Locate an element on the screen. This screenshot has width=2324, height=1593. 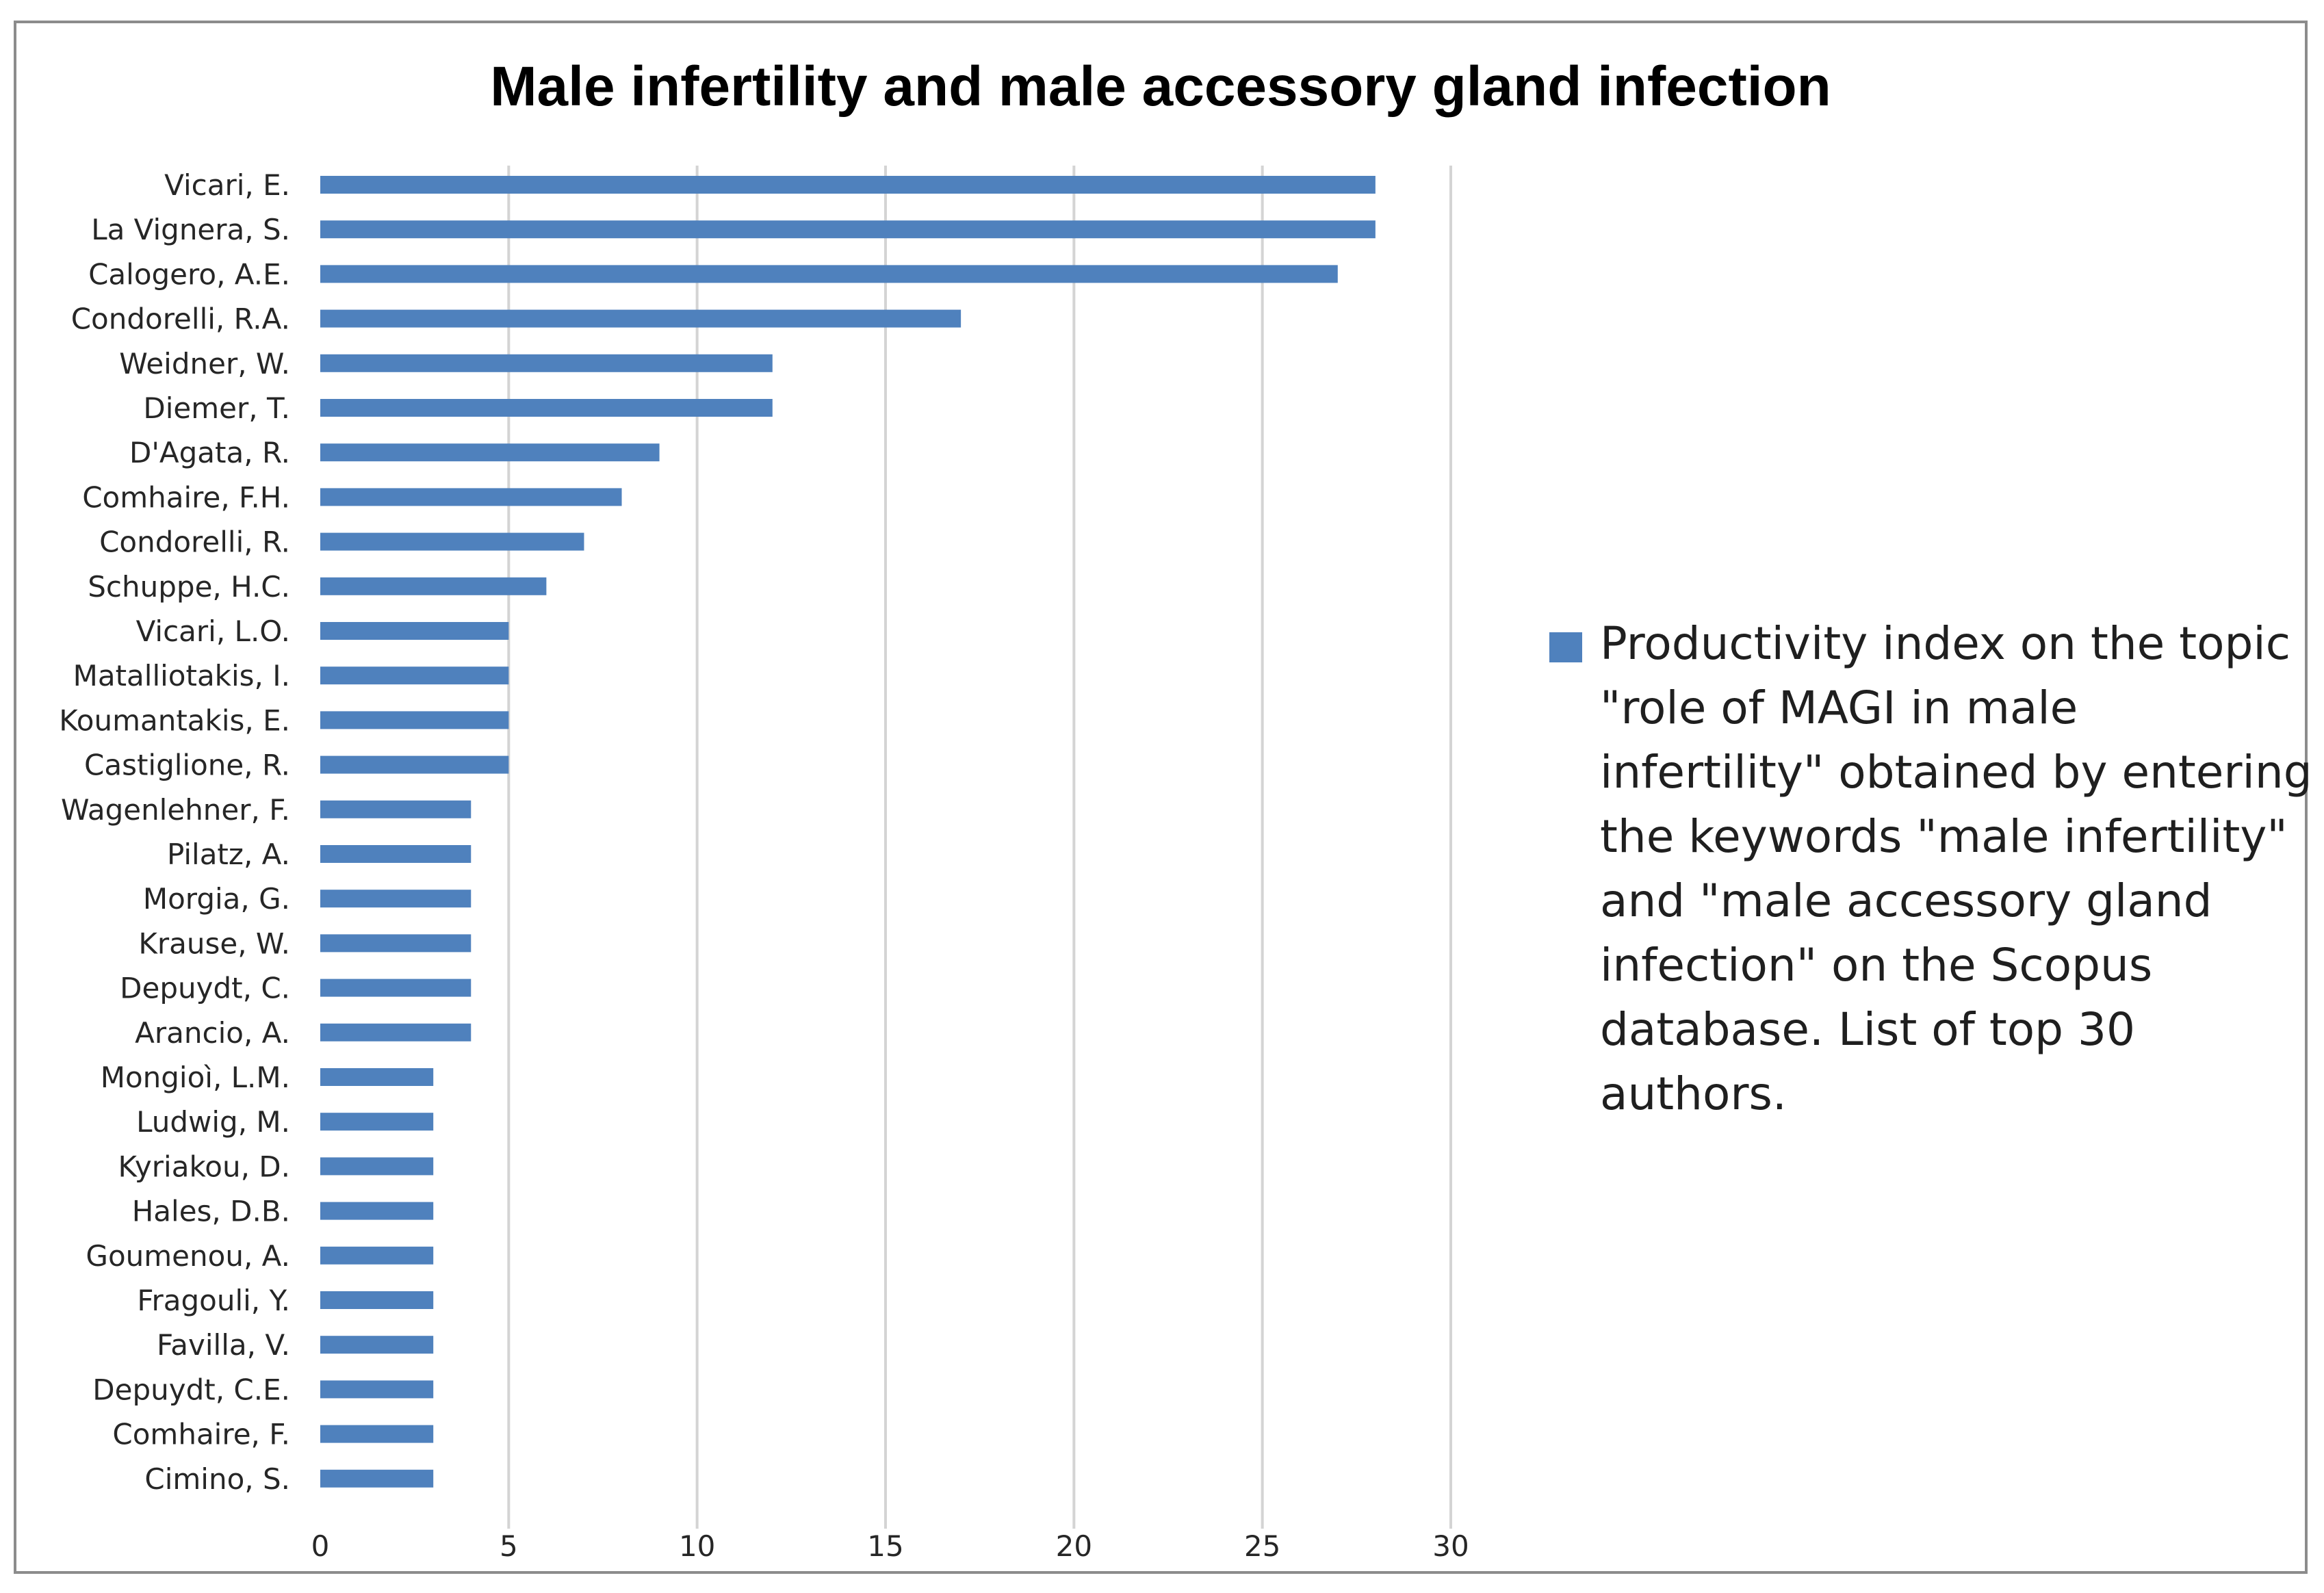
category-label-14: Wagenlehner, F. is located at coordinates (175, 810).